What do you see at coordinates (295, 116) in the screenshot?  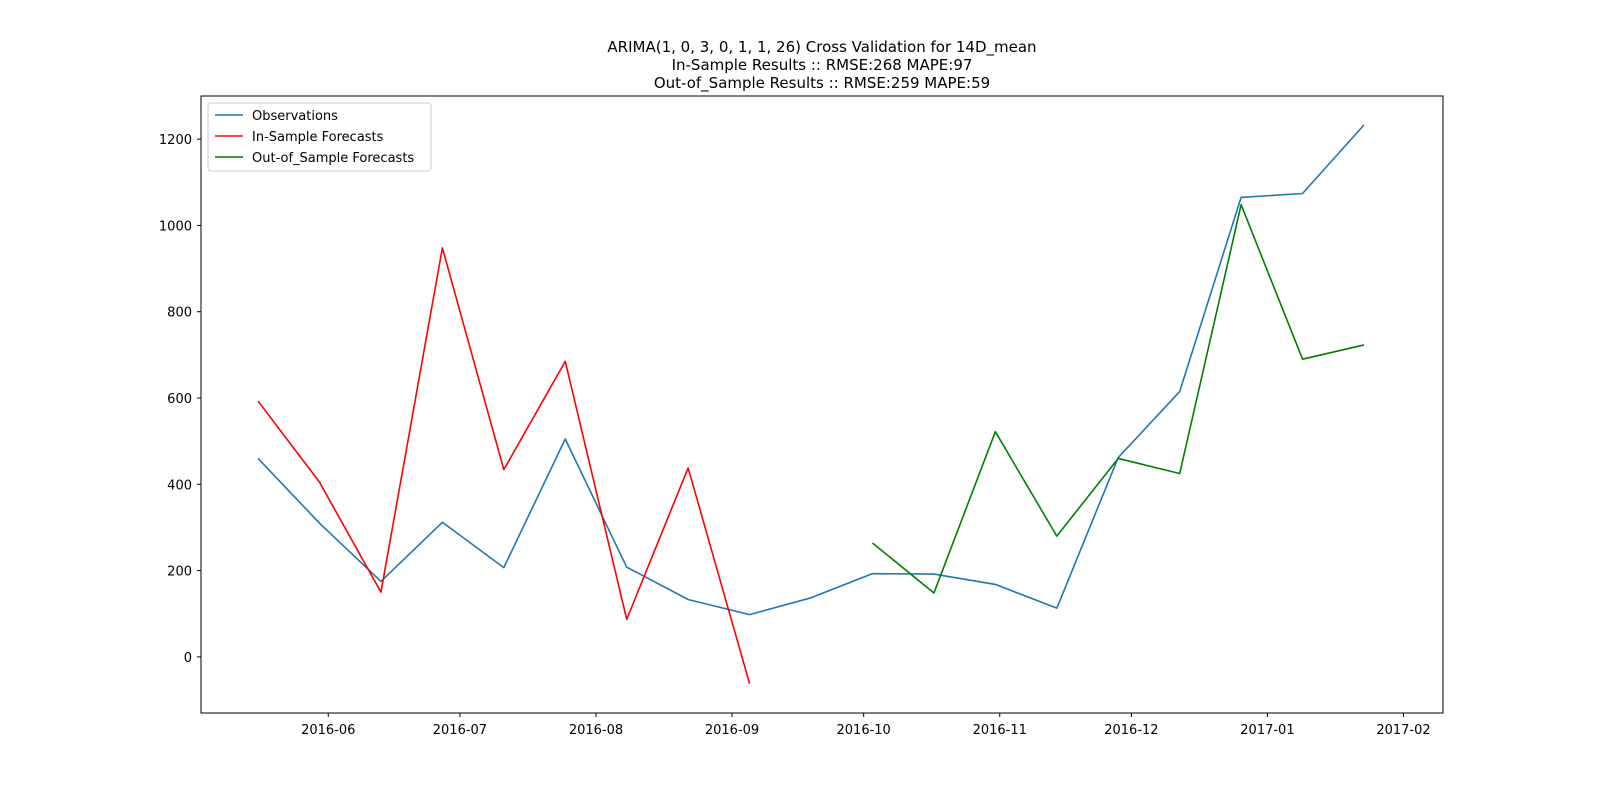 I see `legend-label-1: Observations` at bounding box center [295, 116].